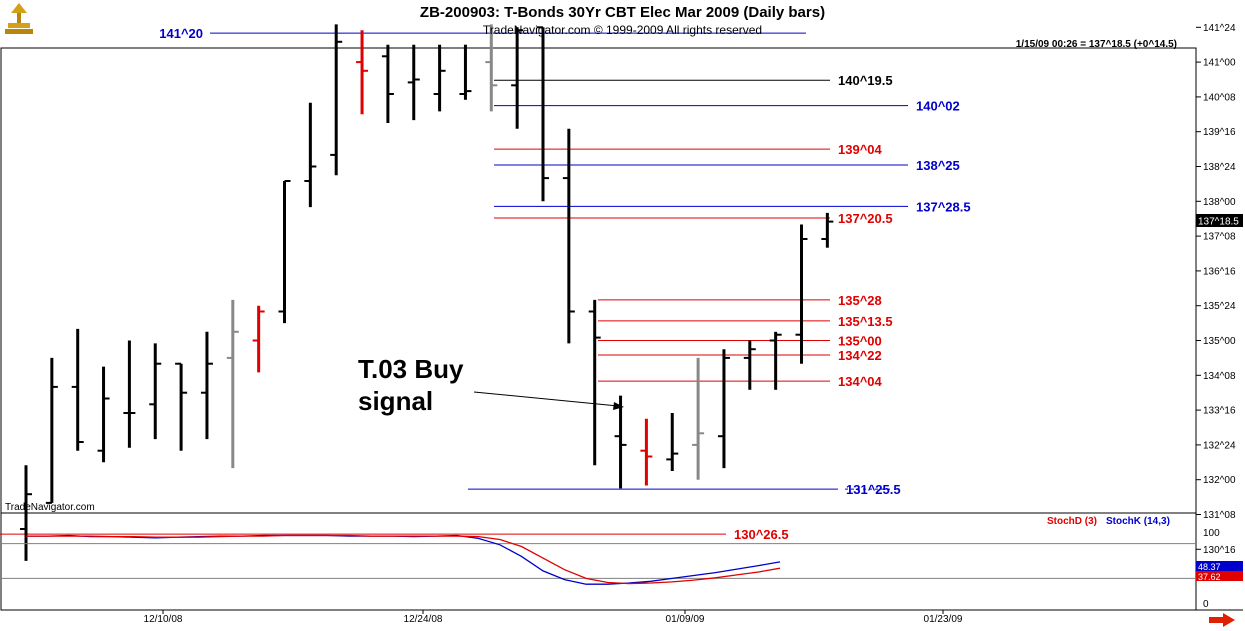 The width and height of the screenshot is (1245, 631). Describe the element at coordinates (1219, 63) in the screenshot. I see `y-tick-label: 141^00` at that location.